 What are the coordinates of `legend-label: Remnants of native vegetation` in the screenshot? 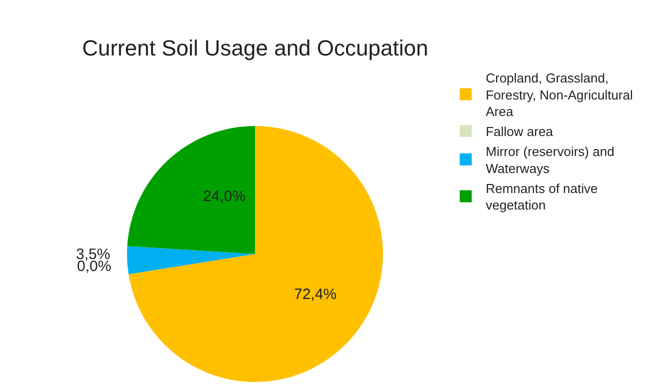 It's located at (542, 196).